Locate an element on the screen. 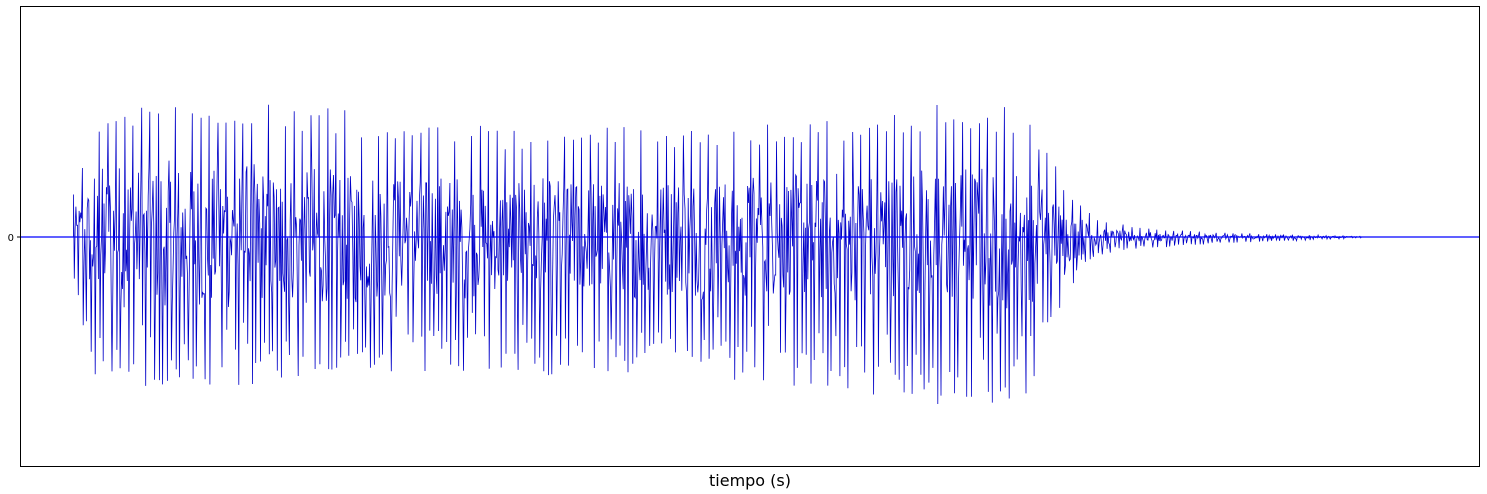 The height and width of the screenshot is (494, 1487). y-axis-ticks: 0 is located at coordinates (14, 238).